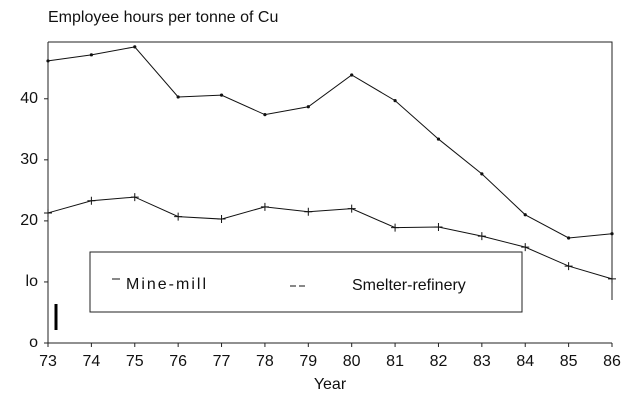 Image resolution: width=624 pixels, height=401 pixels. I want to click on x-tick-label: 84, so click(525, 361).